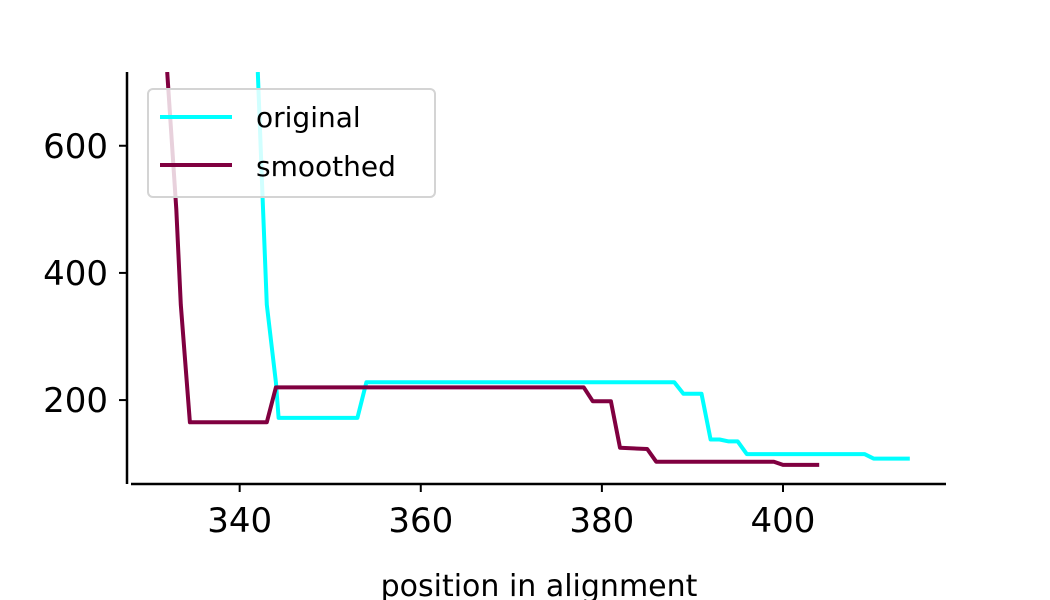 This screenshot has width=1050, height=600. What do you see at coordinates (308, 117) in the screenshot?
I see `legend-label-original: original` at bounding box center [308, 117].